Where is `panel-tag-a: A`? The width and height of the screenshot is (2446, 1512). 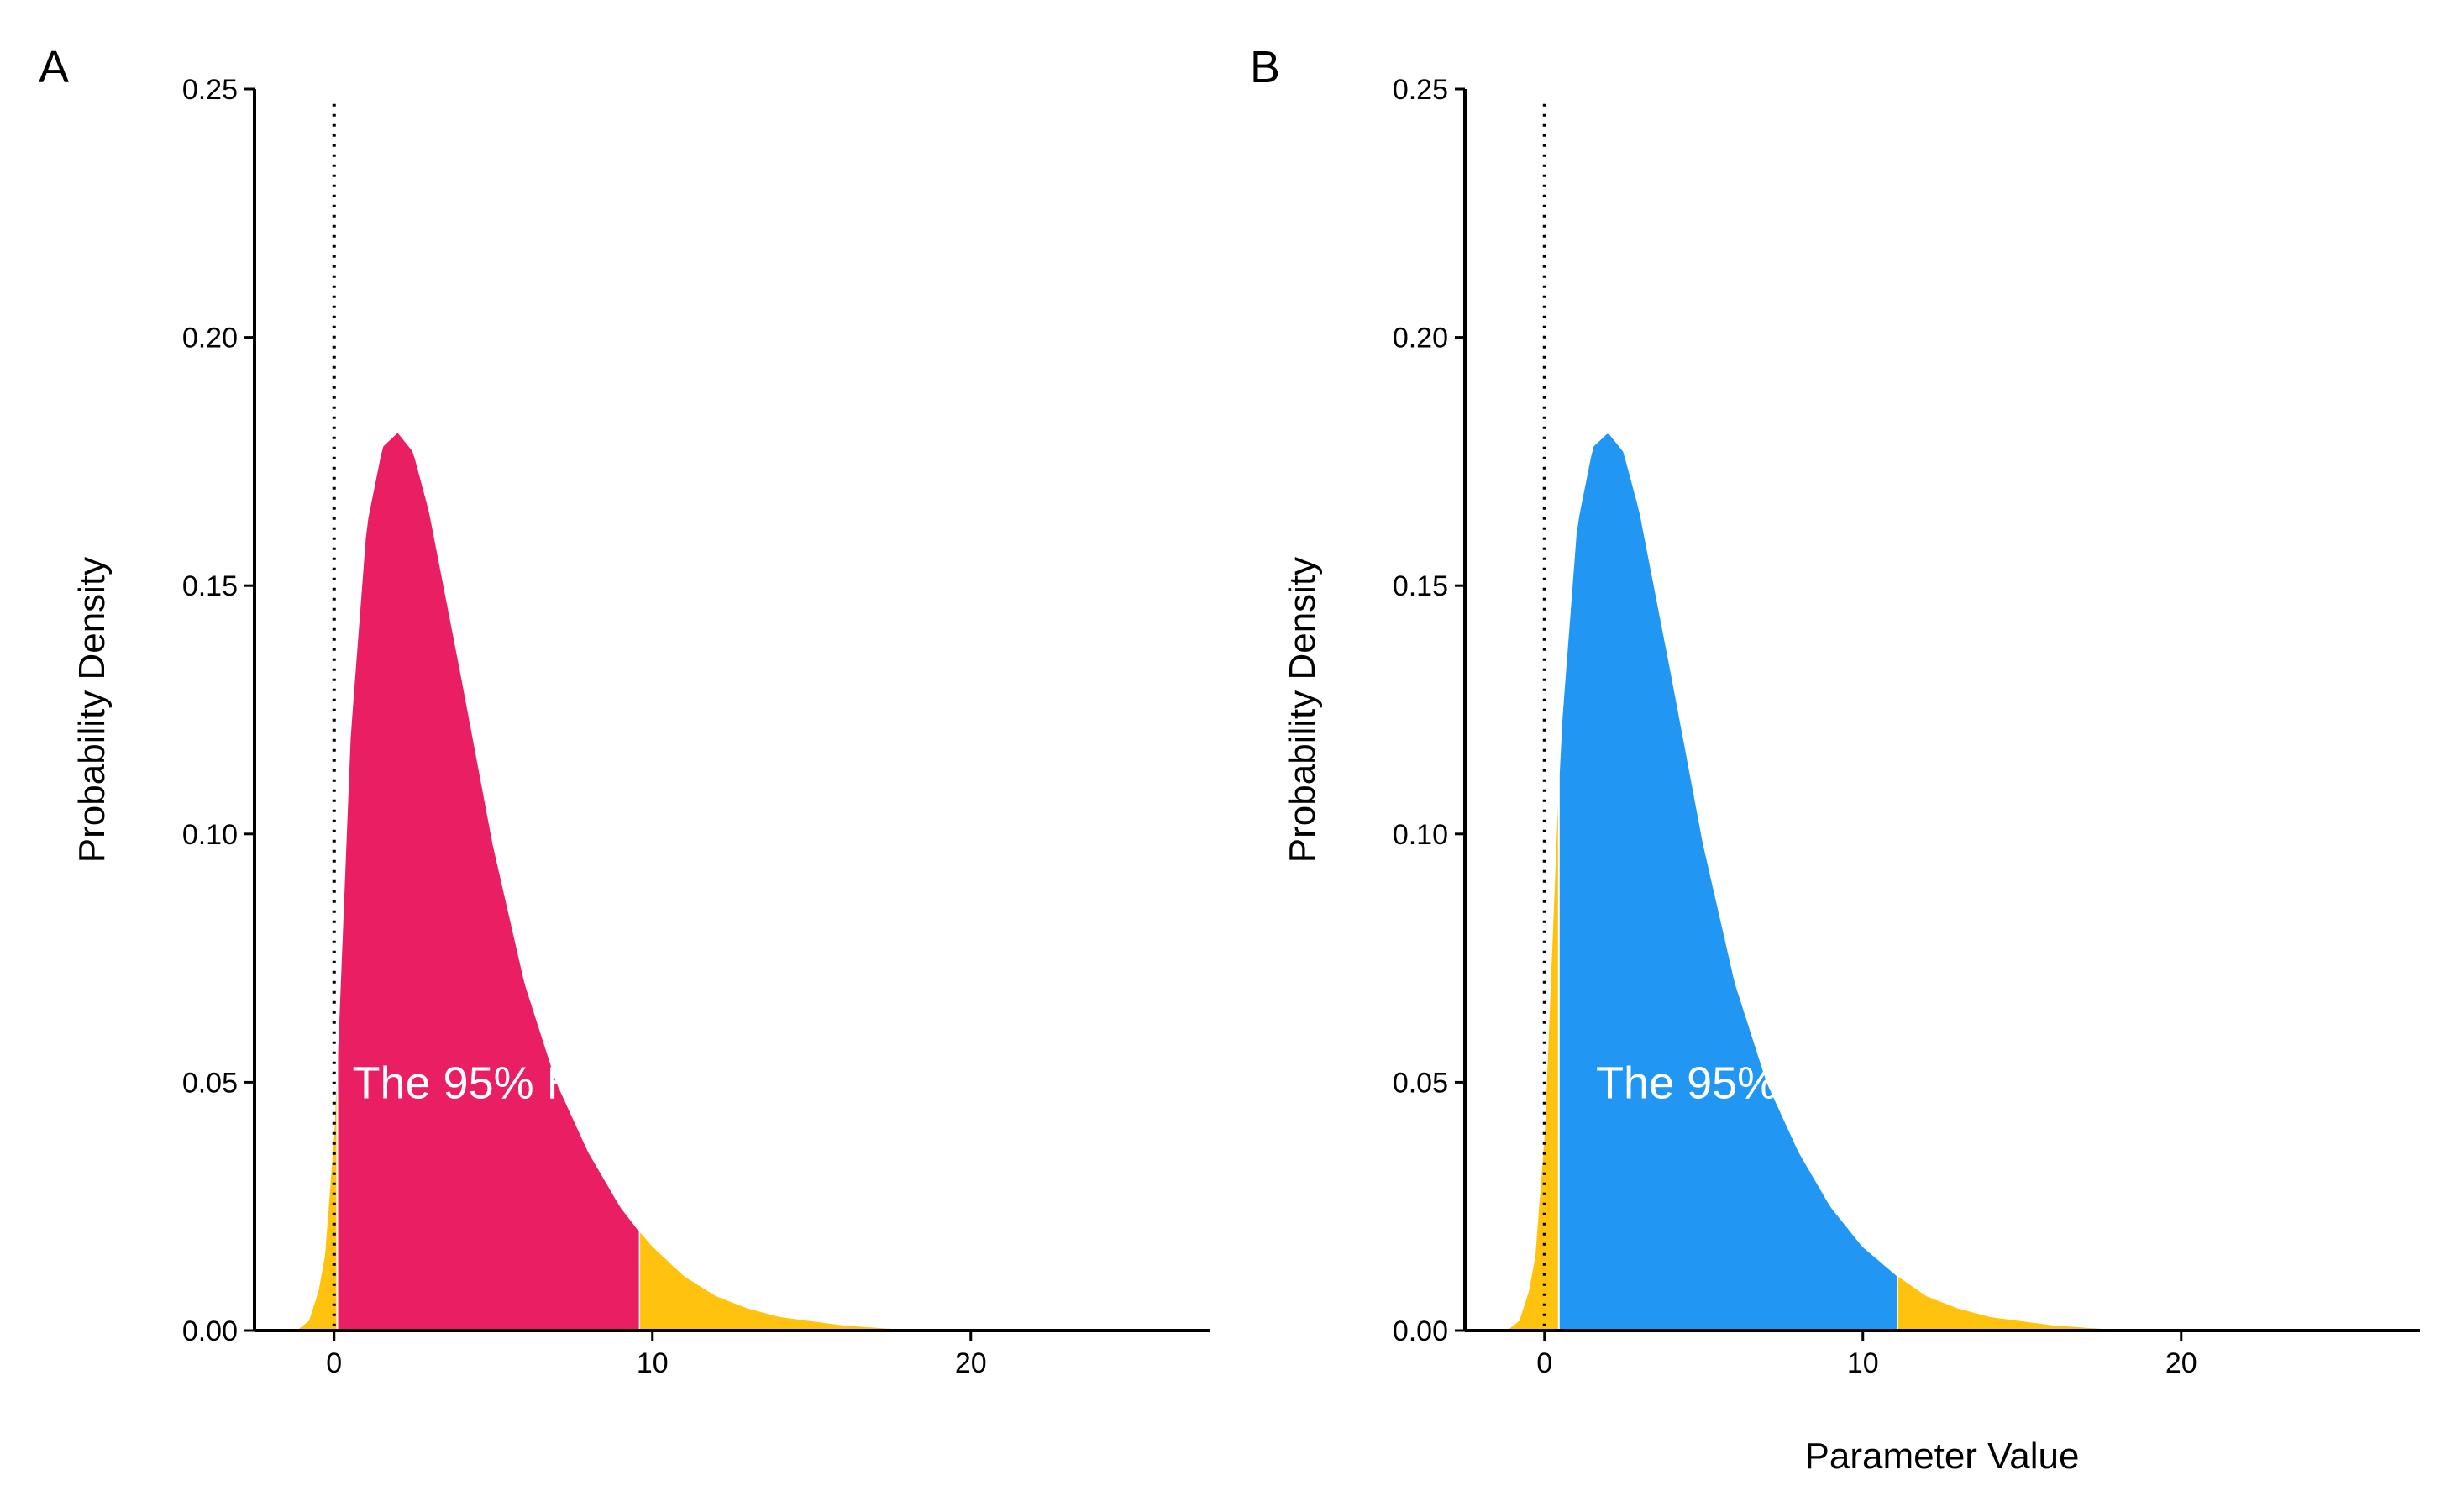 panel-tag-a: A is located at coordinates (54, 67).